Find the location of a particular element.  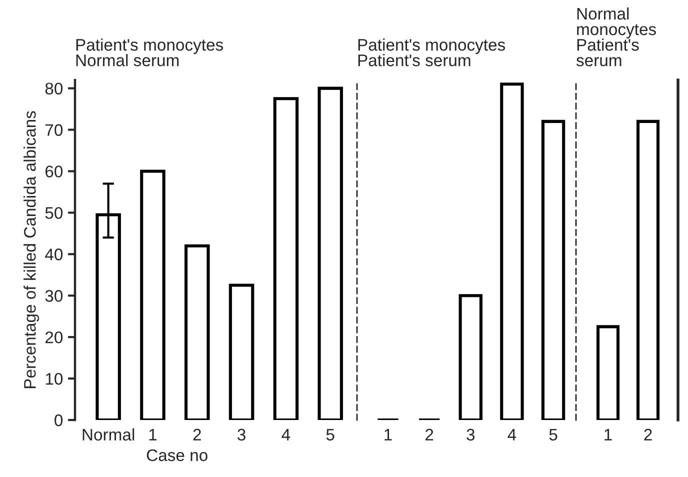

x-tick-label: Normal is located at coordinates (108, 434).